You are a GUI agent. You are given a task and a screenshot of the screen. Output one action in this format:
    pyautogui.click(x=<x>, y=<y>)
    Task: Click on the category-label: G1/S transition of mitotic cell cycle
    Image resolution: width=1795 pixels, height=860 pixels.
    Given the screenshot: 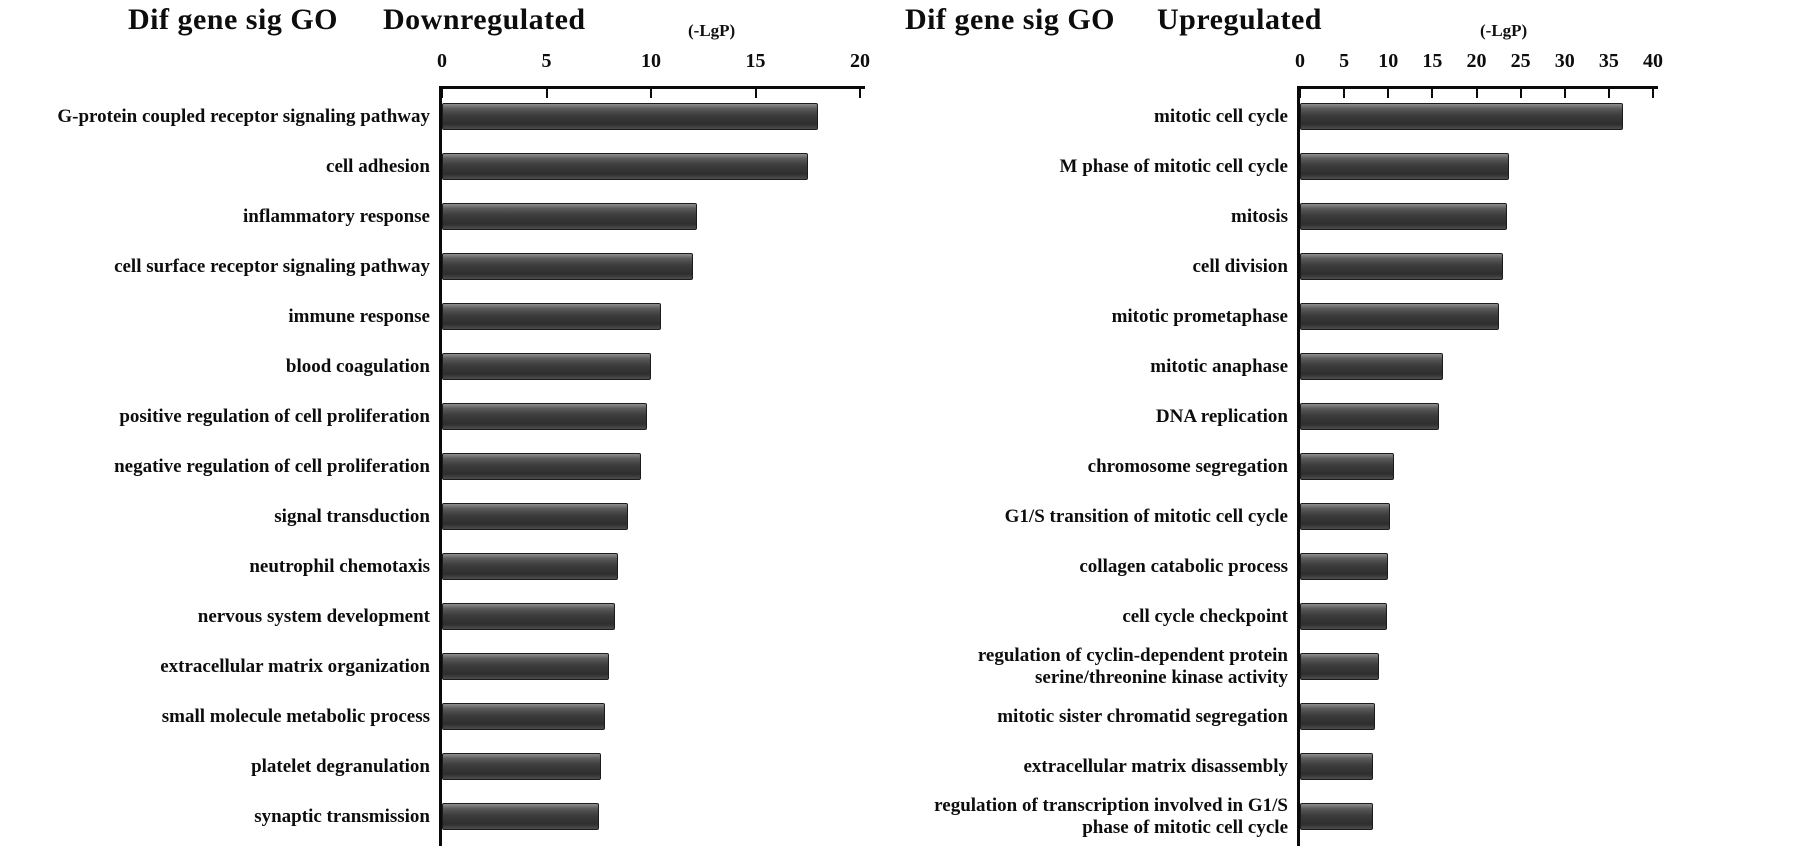 What is the action you would take?
    pyautogui.click(x=1146, y=517)
    